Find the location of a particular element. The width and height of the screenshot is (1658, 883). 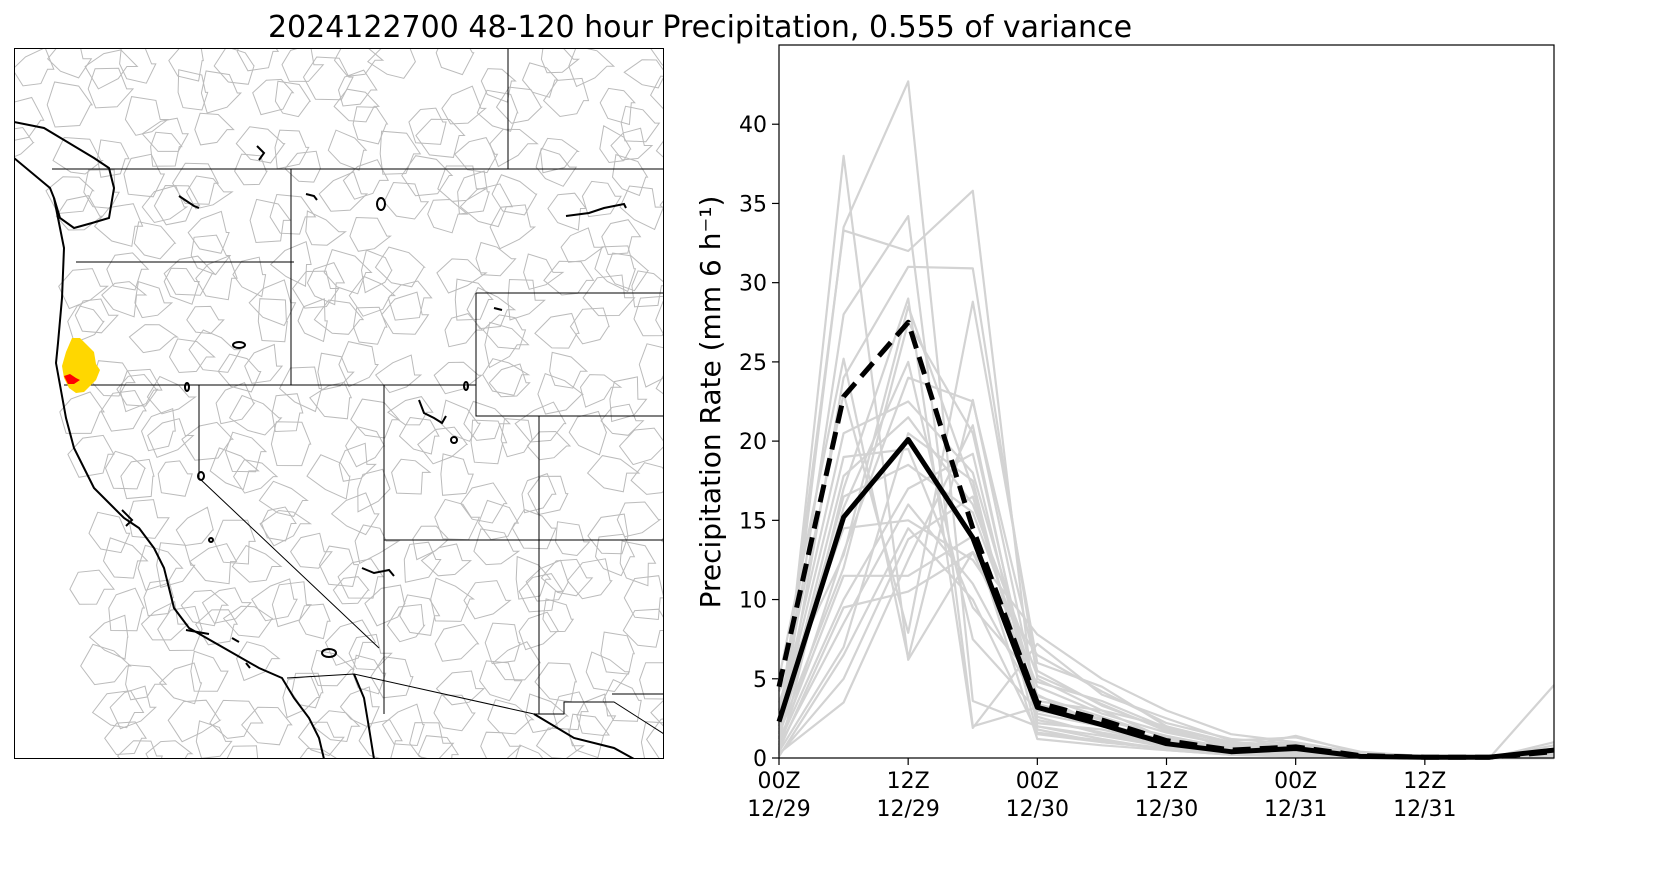

y-tick-label: 20 is located at coordinates (753, 442).